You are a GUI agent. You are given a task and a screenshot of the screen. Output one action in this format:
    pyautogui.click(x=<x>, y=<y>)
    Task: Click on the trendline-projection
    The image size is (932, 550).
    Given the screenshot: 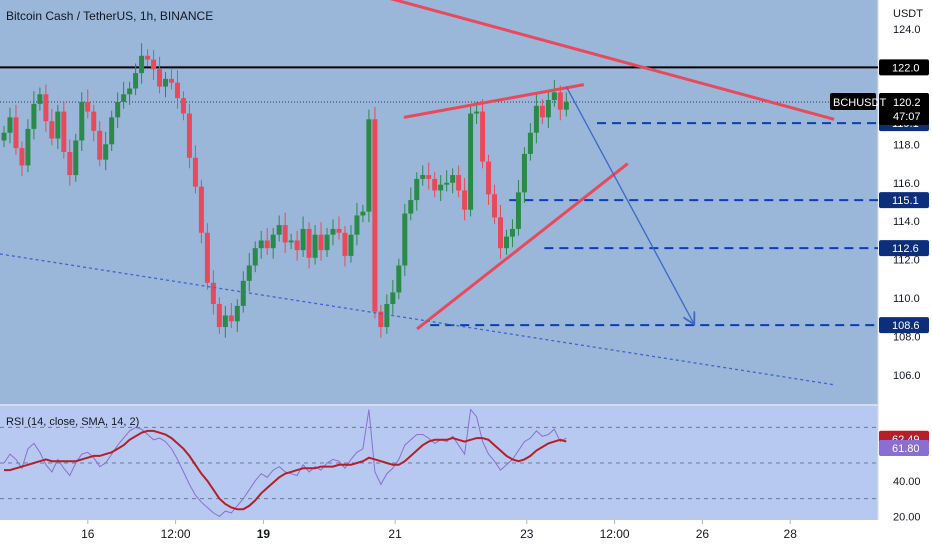 What is the action you would take?
    pyautogui.click(x=629, y=205)
    